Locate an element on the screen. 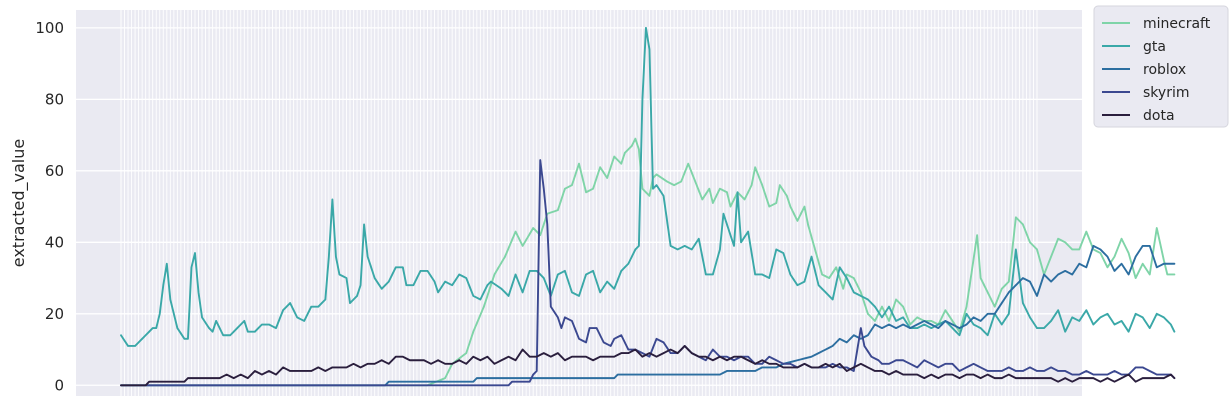 This screenshot has height=405, width=1232. legend-label-minecraft: minecraft is located at coordinates (1177, 24).